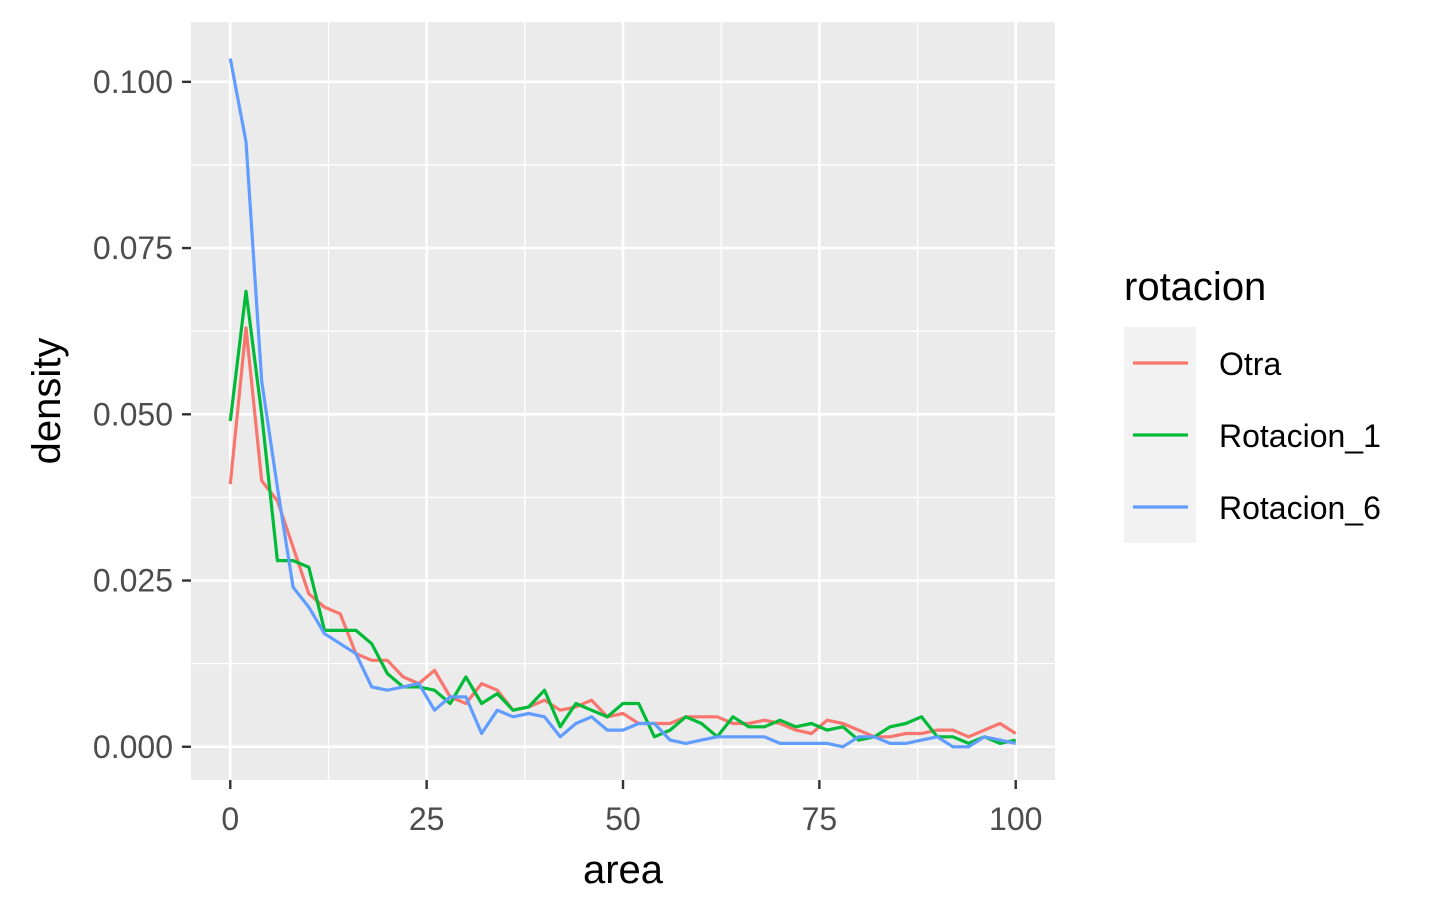  What do you see at coordinates (133, 581) in the screenshot?
I see `y-tick-label: 0.025` at bounding box center [133, 581].